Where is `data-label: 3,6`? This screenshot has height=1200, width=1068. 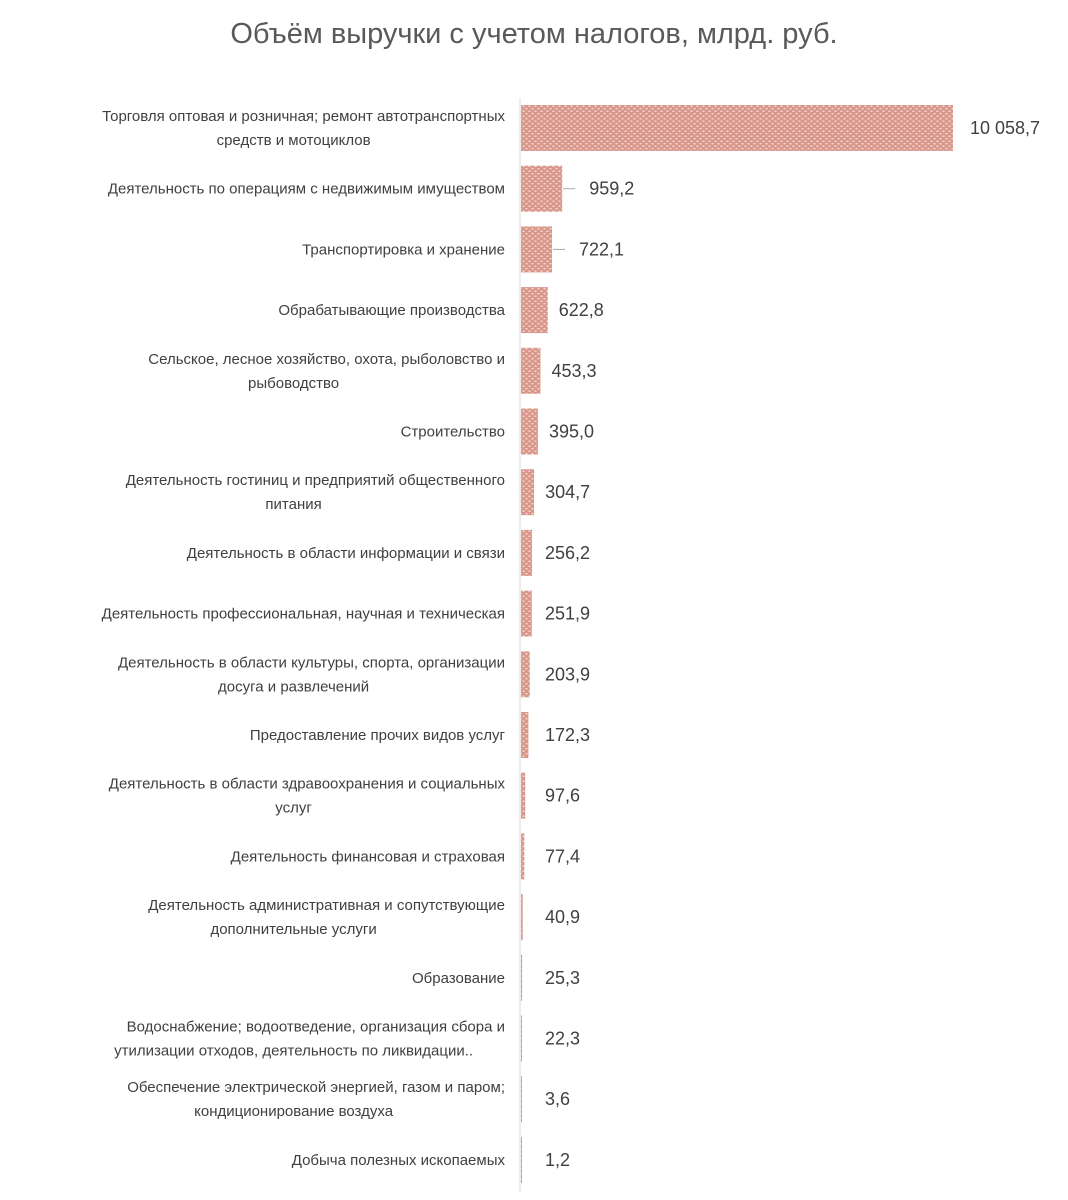 data-label: 3,6 is located at coordinates (557, 1099).